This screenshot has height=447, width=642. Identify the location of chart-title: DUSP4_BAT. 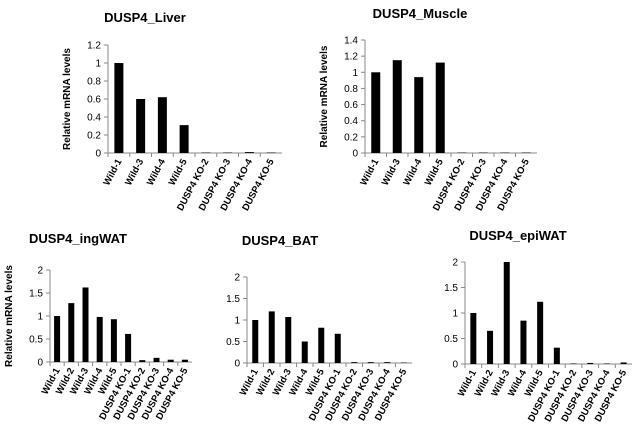
(280, 240).